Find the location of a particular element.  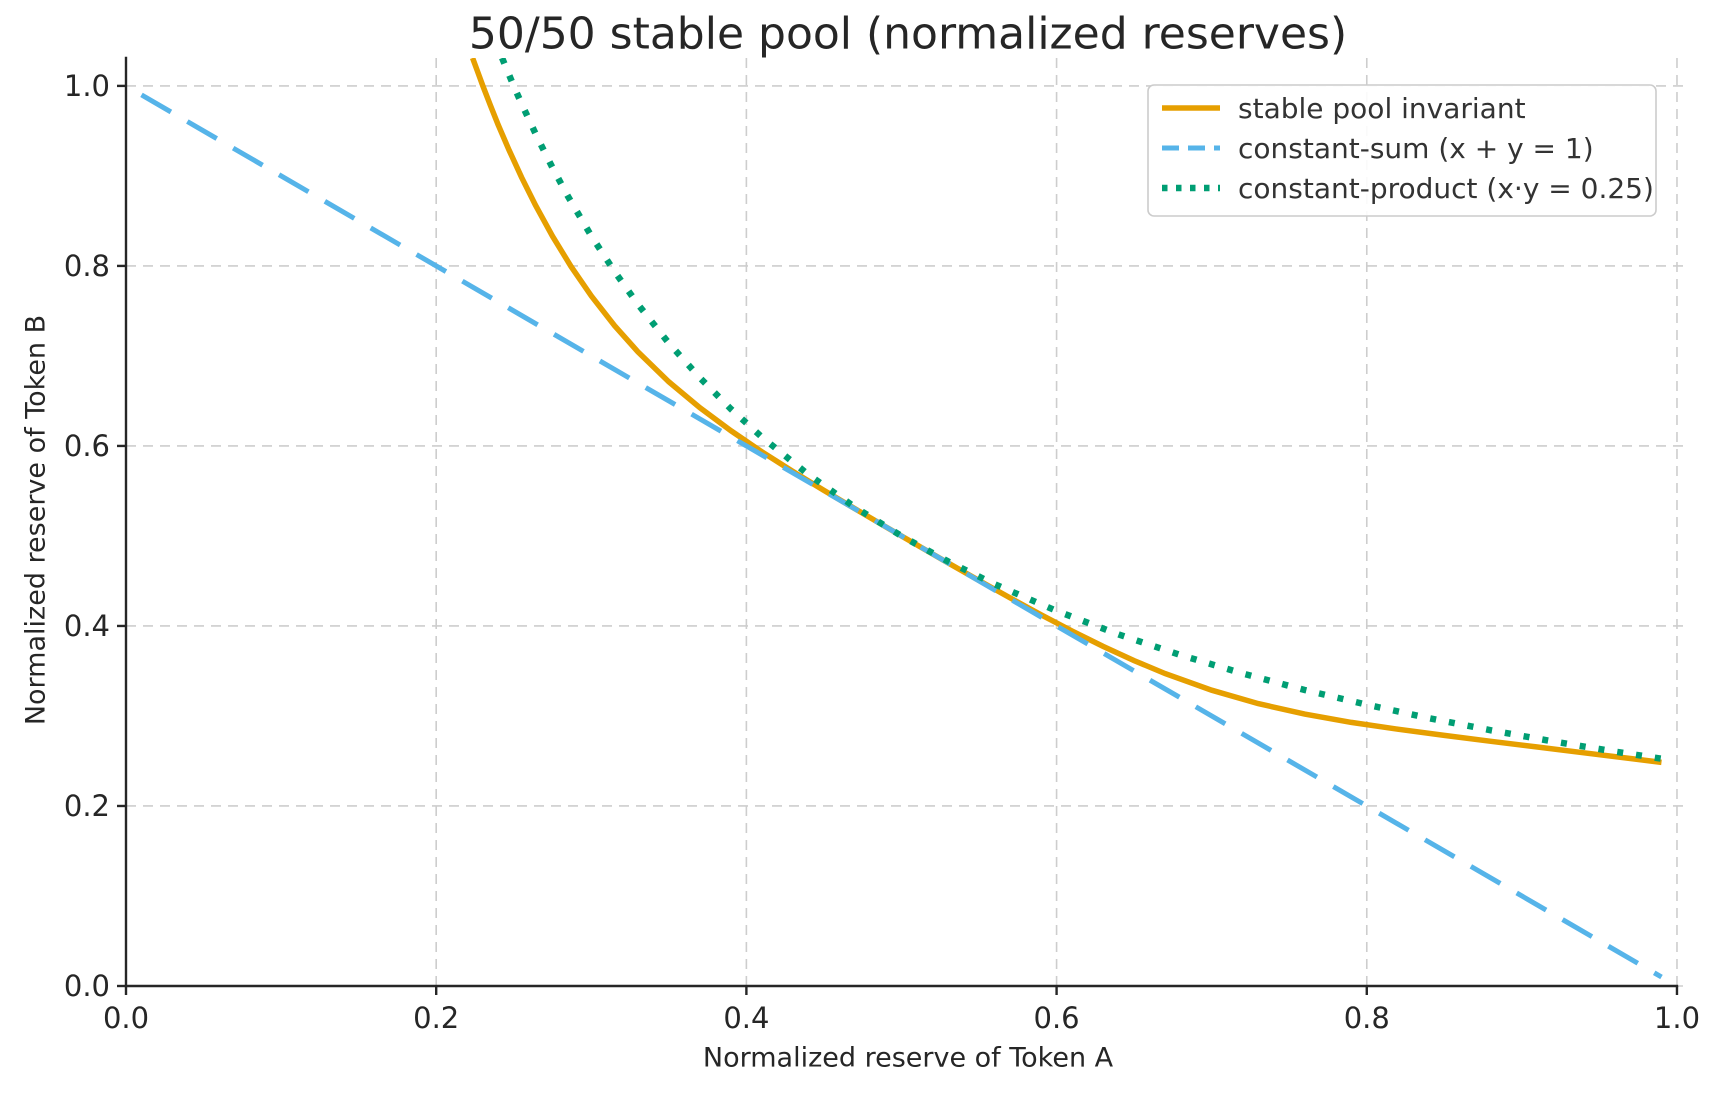

legend-entry: constant-product (x·y = 0.25) is located at coordinates (1408, 188).